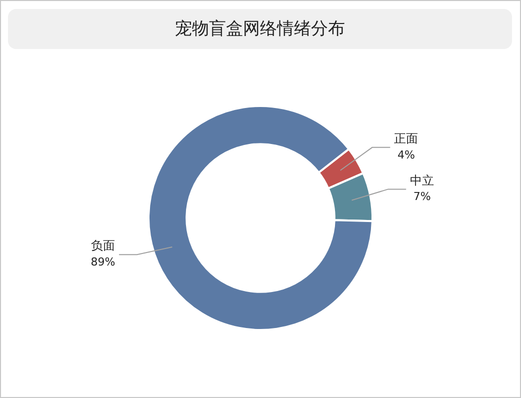  I want to click on slice-label: 中立, so click(422, 180).